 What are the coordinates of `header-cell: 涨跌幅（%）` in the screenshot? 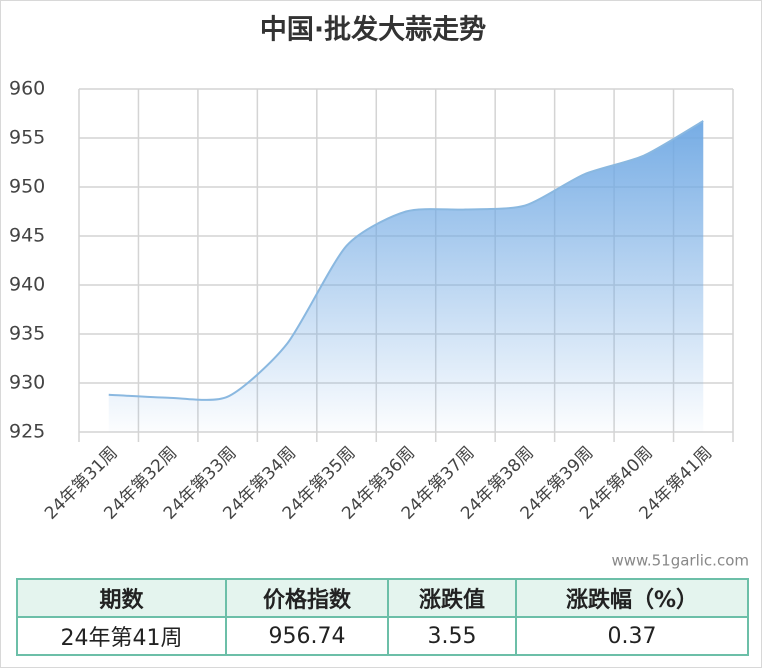 It's located at (632, 598).